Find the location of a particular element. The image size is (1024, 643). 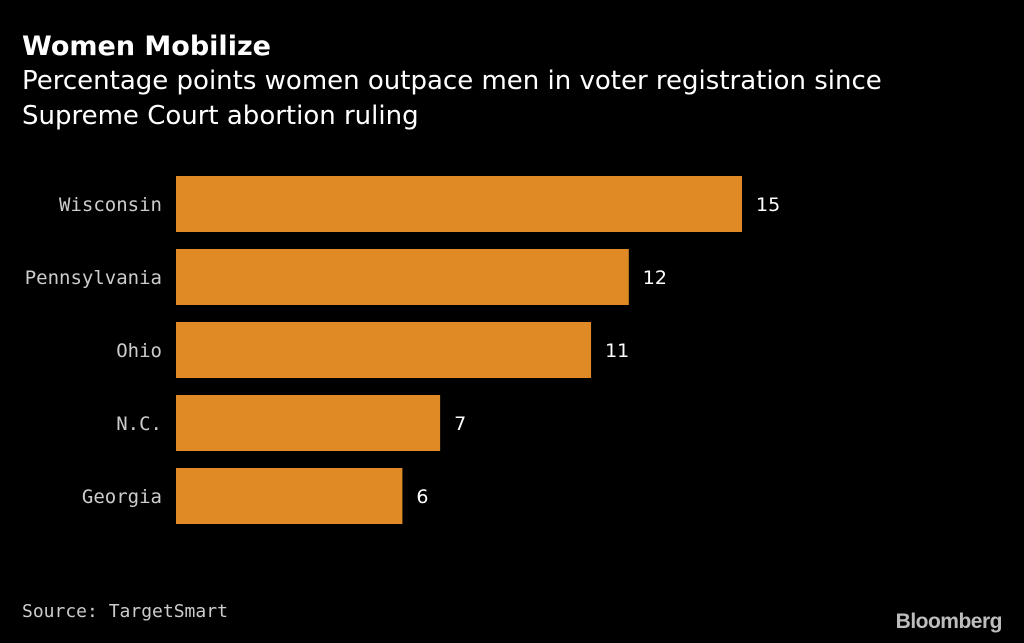

category-label-wisconsin: Wisconsin is located at coordinates (110, 205).